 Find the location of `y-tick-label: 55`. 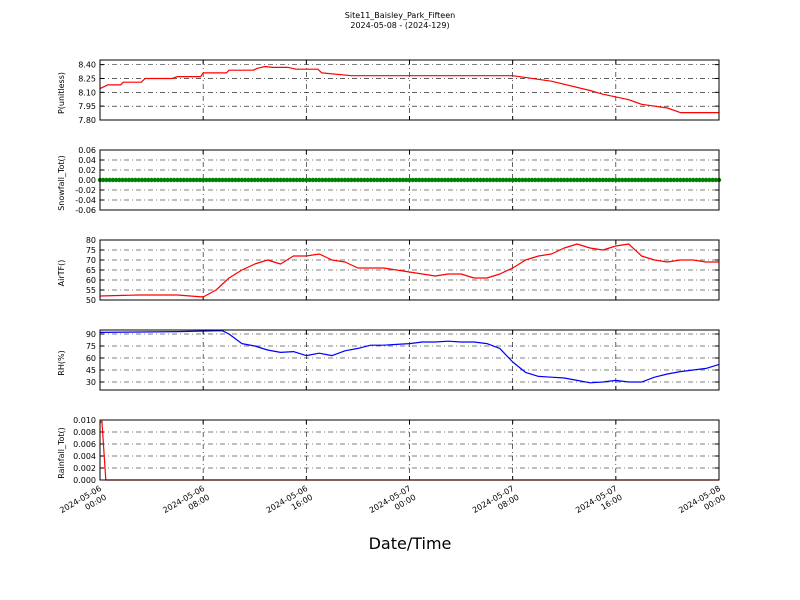

y-tick-label: 55 is located at coordinates (91, 290).